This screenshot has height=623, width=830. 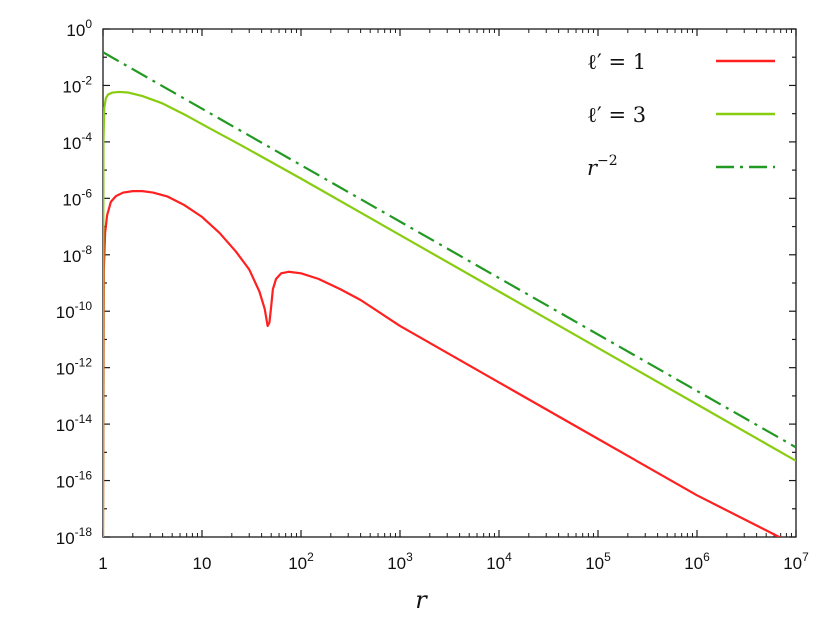 I want to click on legend: ℓ′ = 1 ℓ′ = 3 r−2, so click(x=681, y=115).